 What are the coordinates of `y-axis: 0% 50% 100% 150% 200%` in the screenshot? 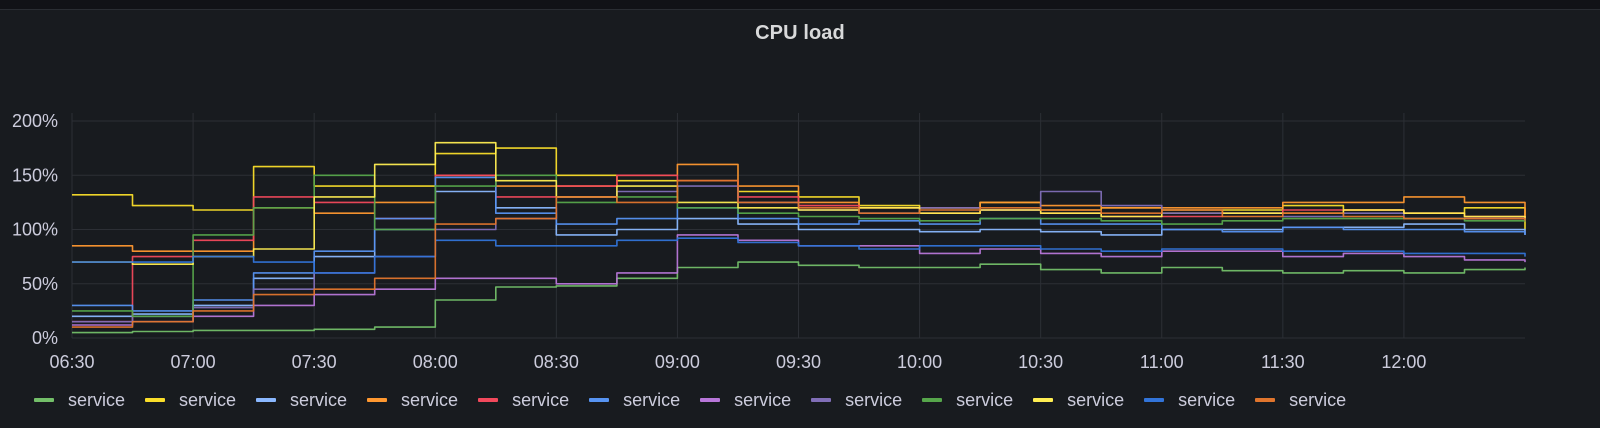 It's located at (35, 229).